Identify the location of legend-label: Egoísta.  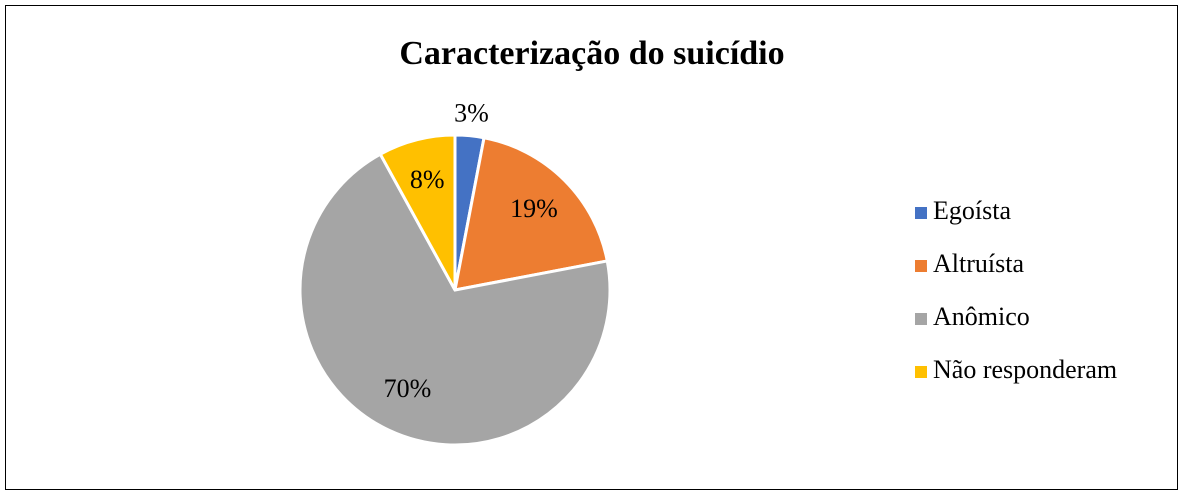
(972, 210).